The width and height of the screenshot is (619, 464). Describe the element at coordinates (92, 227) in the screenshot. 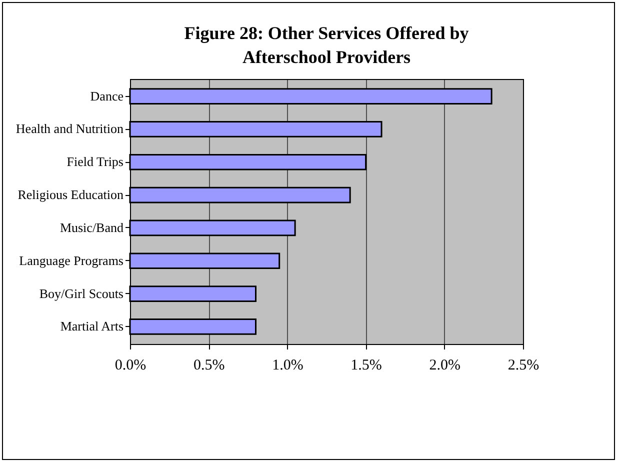

I see `y-tick-label: Music/Band` at that location.